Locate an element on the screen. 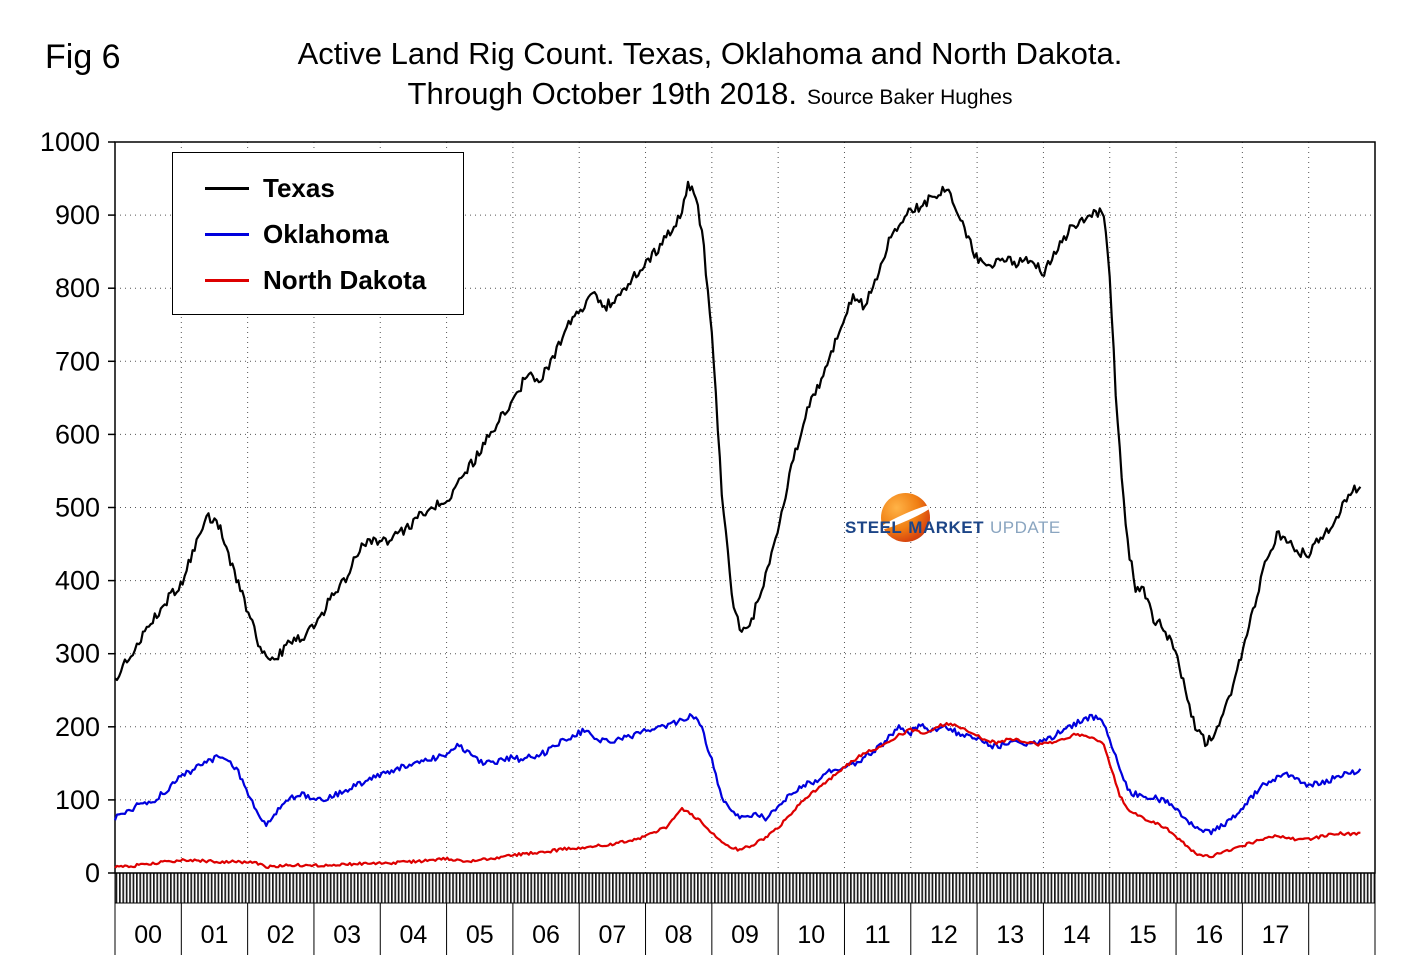  x-axis-label: 01 is located at coordinates (215, 935).